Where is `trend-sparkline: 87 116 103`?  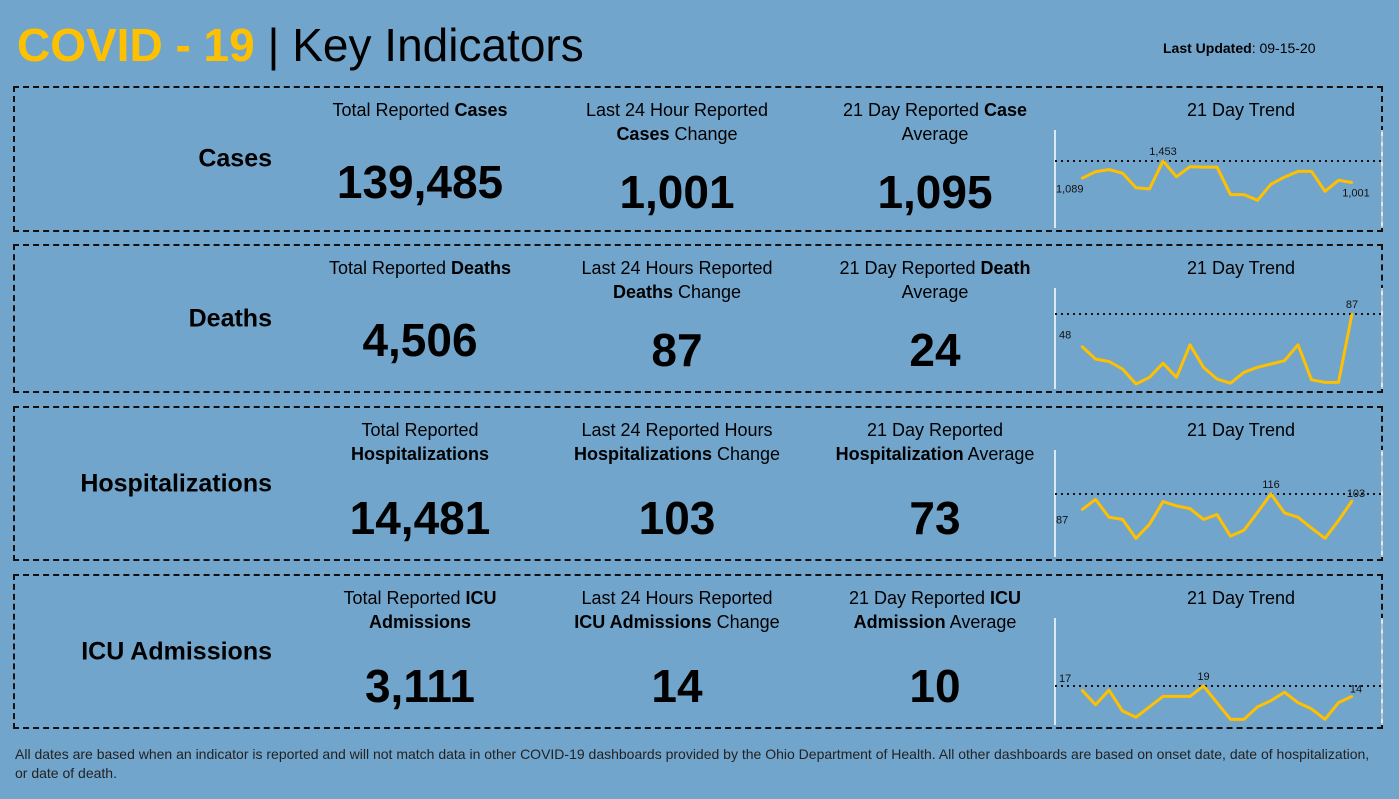 trend-sparkline: 87 116 103 is located at coordinates (1218, 503).